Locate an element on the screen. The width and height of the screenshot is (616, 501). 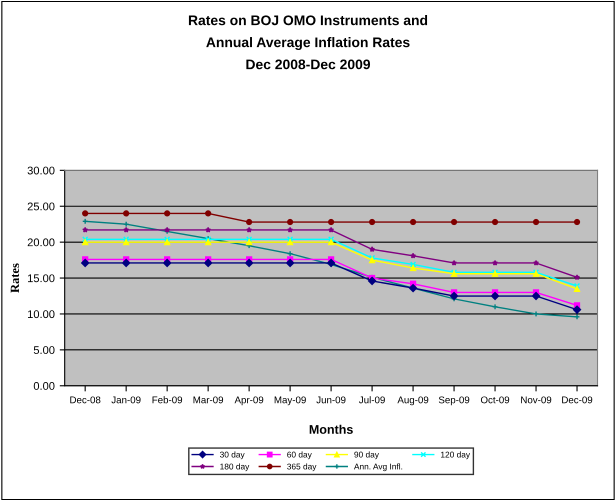
x-tick-label: Oct-09 is located at coordinates (495, 400).